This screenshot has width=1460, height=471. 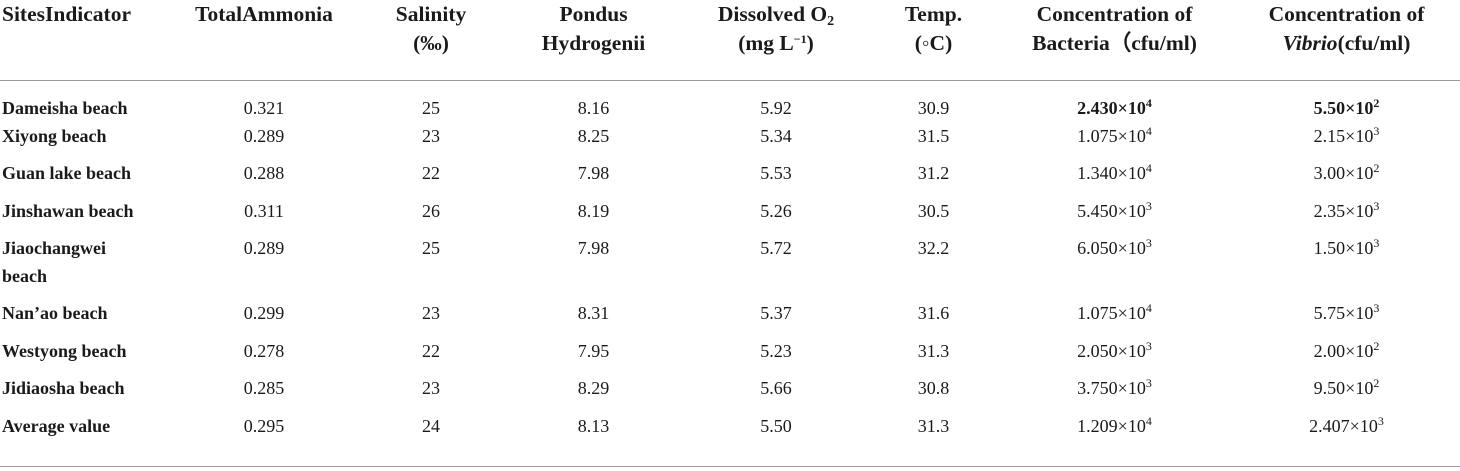 What do you see at coordinates (776, 135) in the screenshot?
I see `do-value: 5.34` at bounding box center [776, 135].